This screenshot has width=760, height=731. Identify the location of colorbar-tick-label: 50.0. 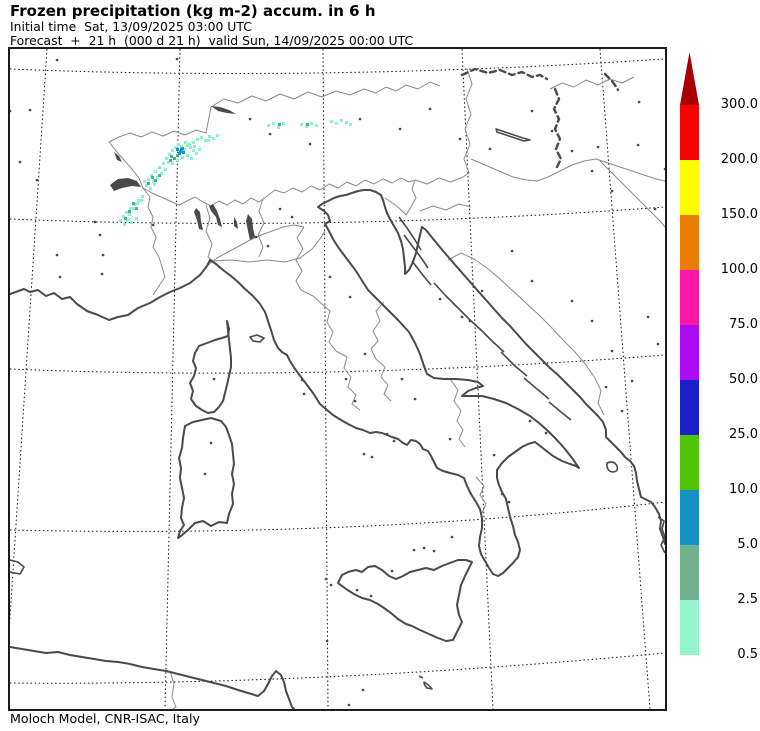
(743, 379).